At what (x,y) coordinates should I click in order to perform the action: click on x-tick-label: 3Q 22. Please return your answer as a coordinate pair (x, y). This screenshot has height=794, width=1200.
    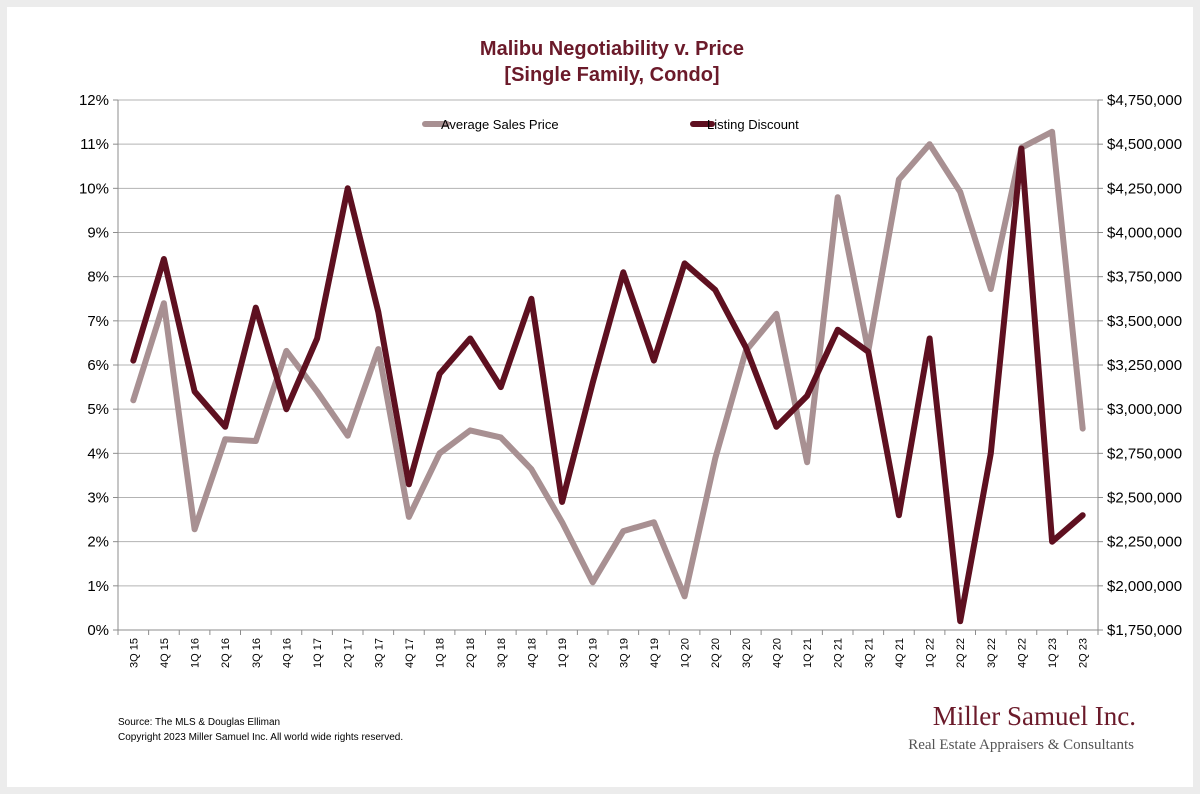
    Looking at the image, I should click on (992, 653).